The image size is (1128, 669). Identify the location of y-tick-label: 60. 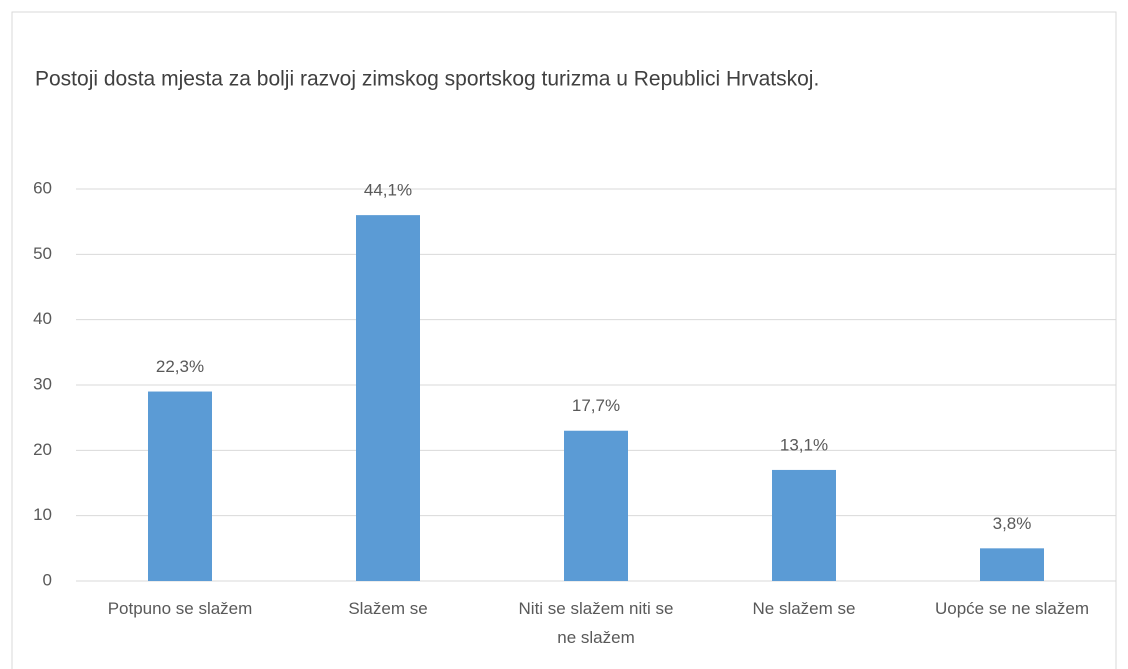
(42, 187).